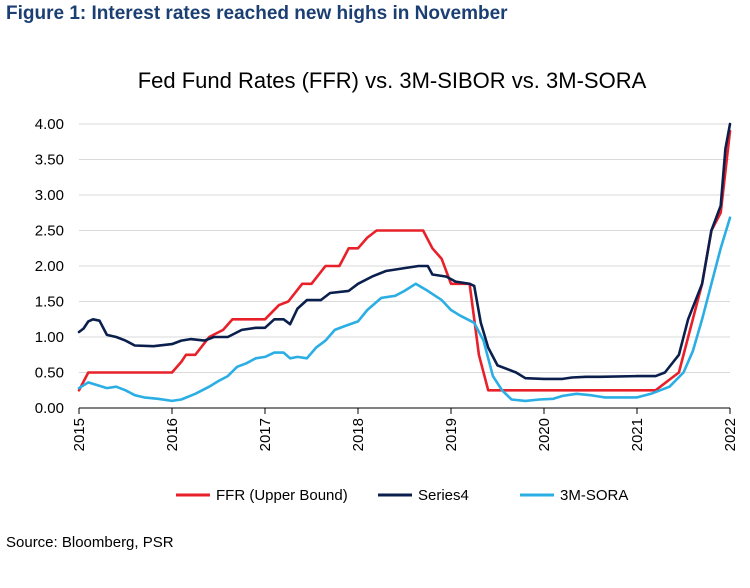  I want to click on y-axis-ticks: 0.00 0.50 1.00 1.50 2.00 2.50 3.00 3.50 4.00, so click(49, 266).